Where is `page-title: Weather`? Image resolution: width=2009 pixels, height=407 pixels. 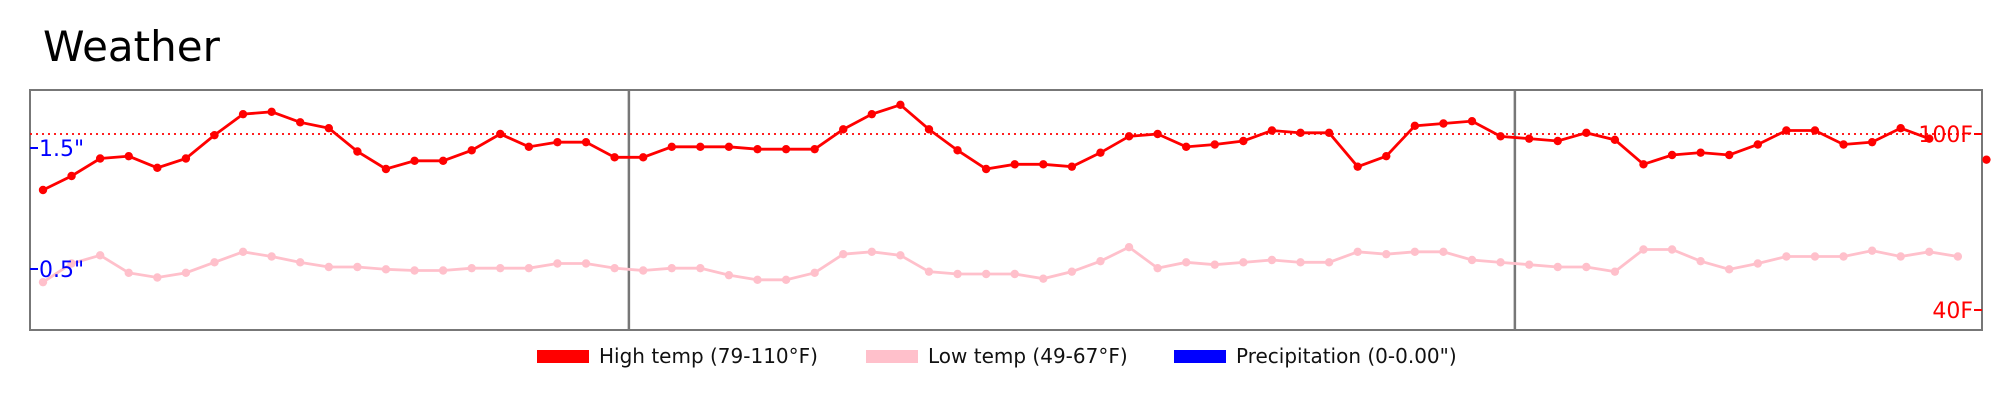
page-title: Weather is located at coordinates (131, 46).